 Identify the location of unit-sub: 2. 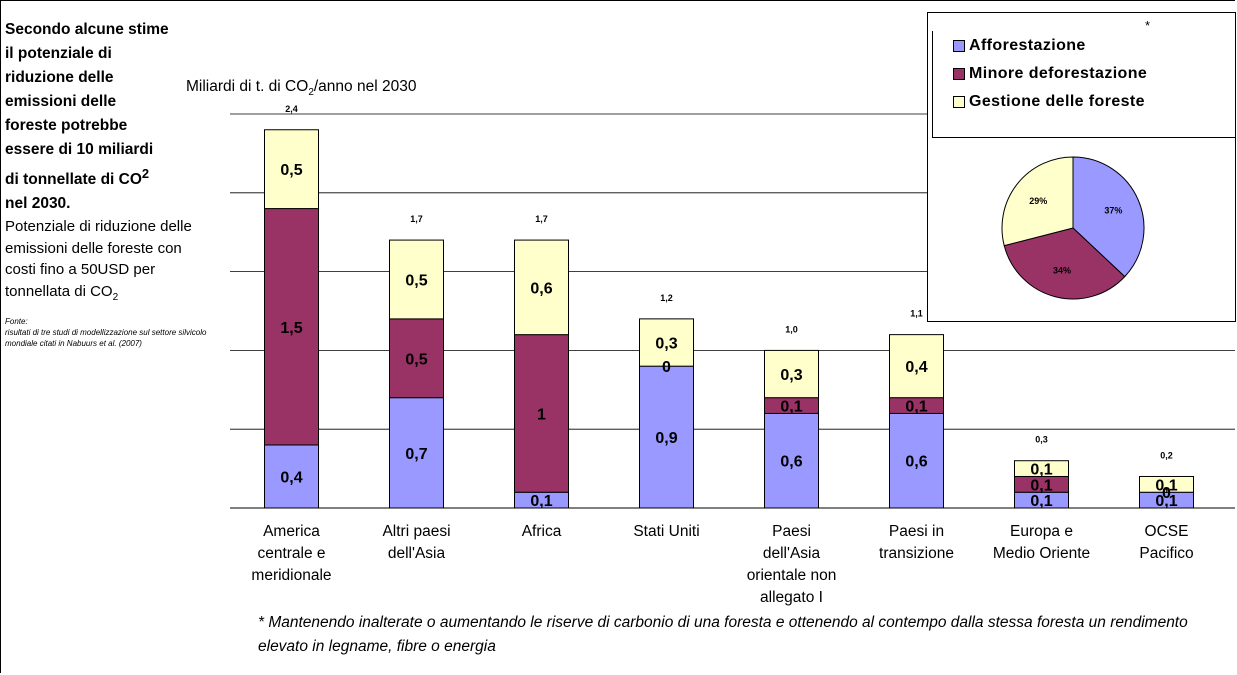
(311, 93).